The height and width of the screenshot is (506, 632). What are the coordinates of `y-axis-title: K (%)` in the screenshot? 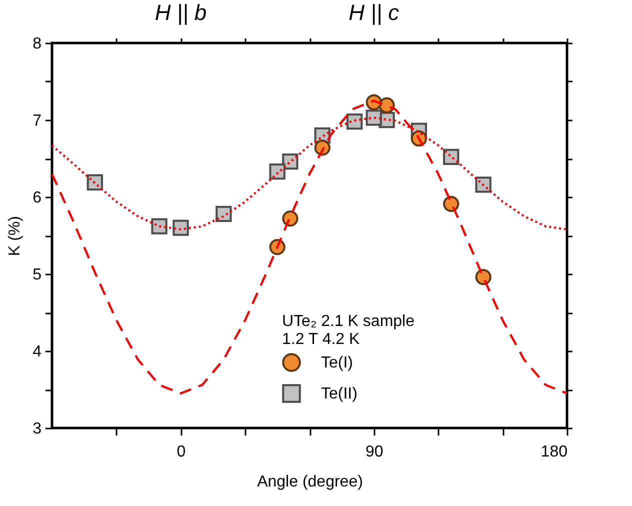 It's located at (15, 236).